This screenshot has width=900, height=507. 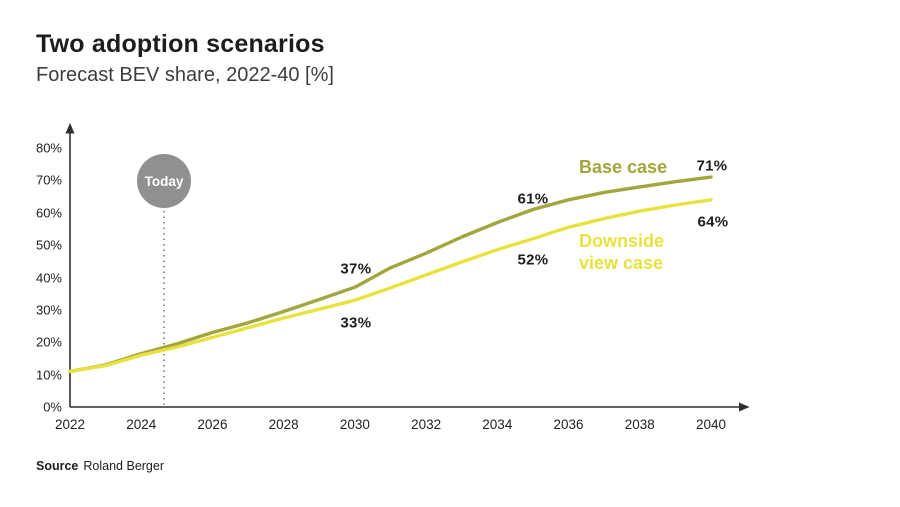 I want to click on x-tick-2036: 2036, so click(x=568, y=424).